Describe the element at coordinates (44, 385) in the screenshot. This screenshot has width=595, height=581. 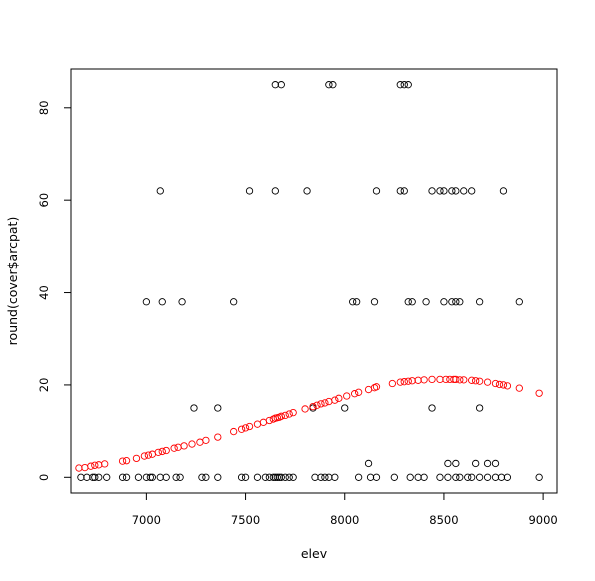
I see `y-tick-label: 20` at that location.